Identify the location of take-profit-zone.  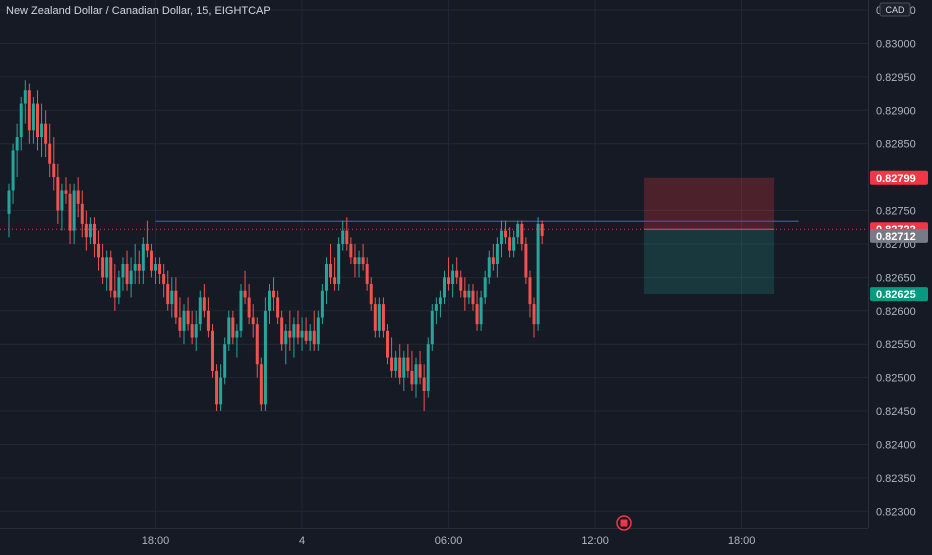
(709, 262).